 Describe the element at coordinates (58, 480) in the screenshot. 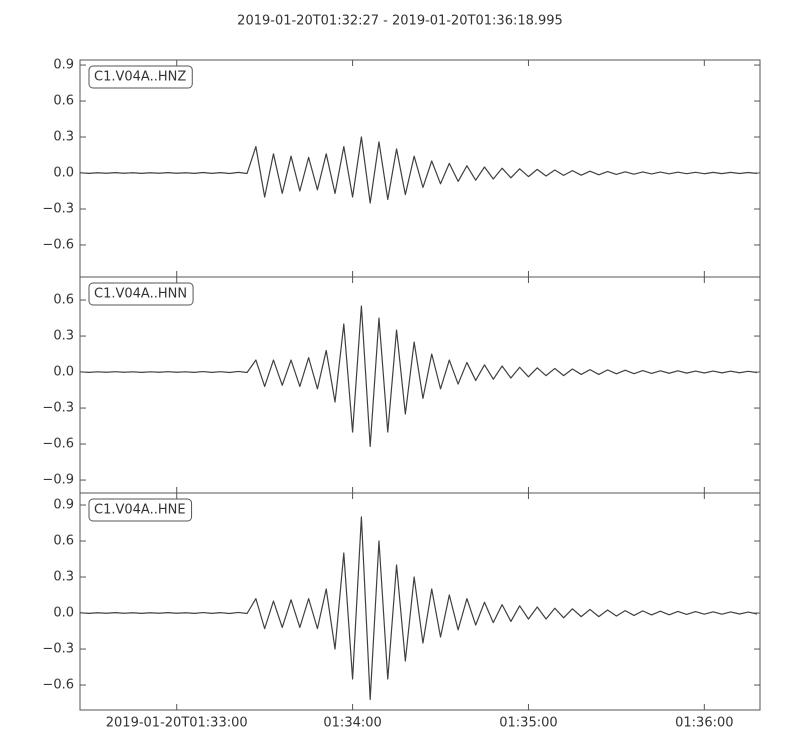

I see `y-tick-label: −0.9` at that location.